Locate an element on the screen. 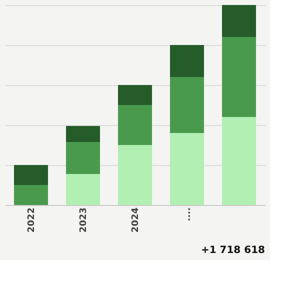 This screenshot has width=300, height=300. text: +1 718 618 is located at coordinates (233, 250).